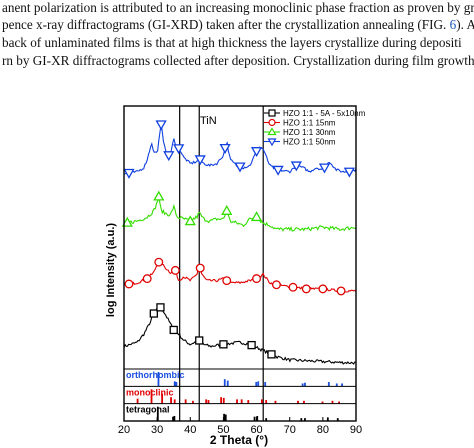  What do you see at coordinates (155, 375) in the screenshot?
I see `ref-label-orthorhombic: orthorhombic` at bounding box center [155, 375].